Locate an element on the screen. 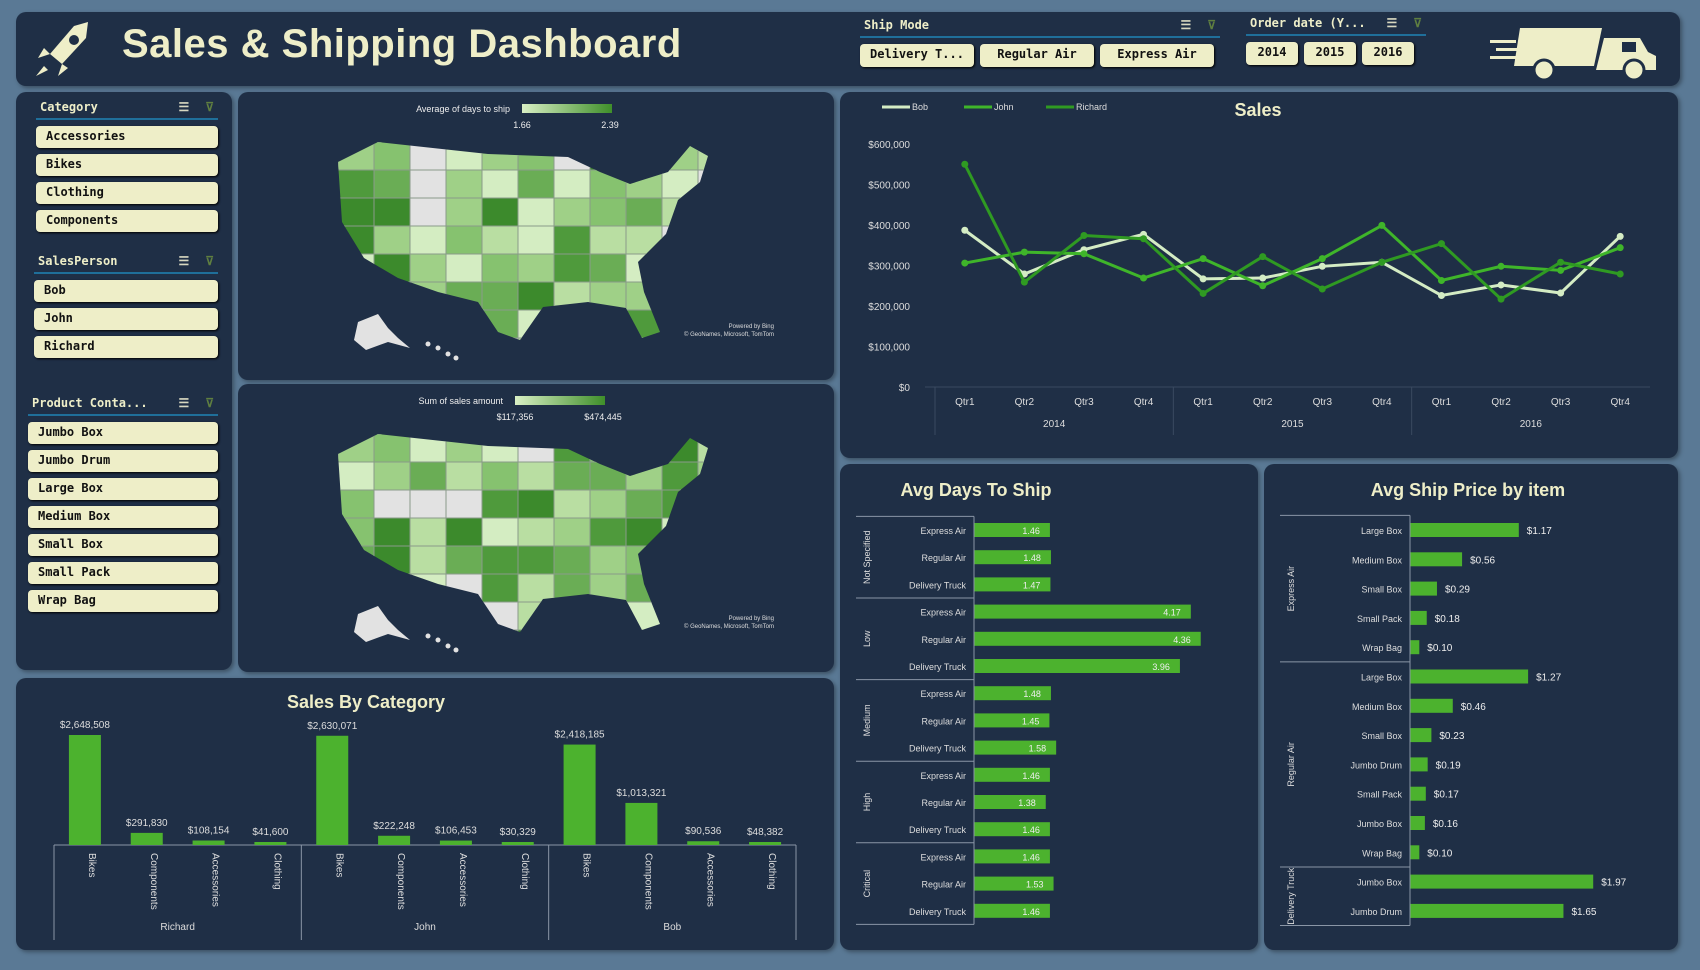 Image resolution: width=1700 pixels, height=970 pixels. order-date-option: 2016 is located at coordinates (1388, 53).